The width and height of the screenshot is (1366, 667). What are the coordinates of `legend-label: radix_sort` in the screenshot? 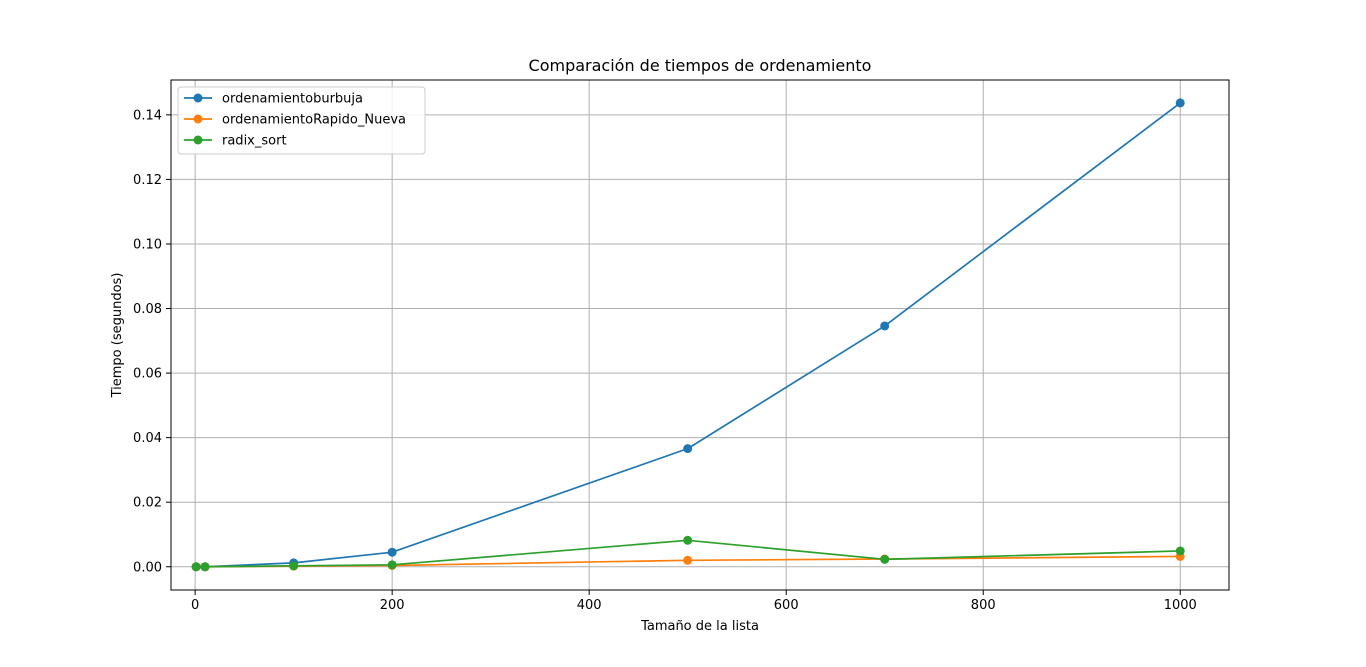 It's located at (254, 141).